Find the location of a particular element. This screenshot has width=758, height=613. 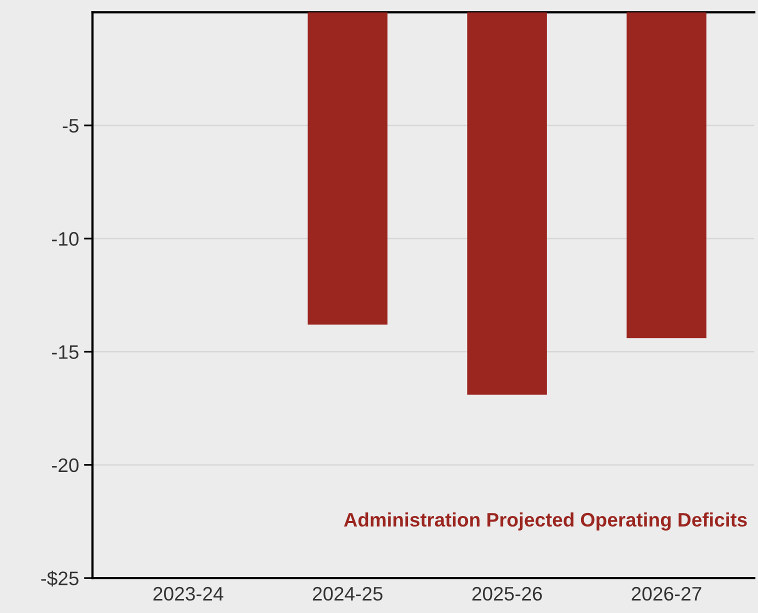

x-tick-label: 2024-25 is located at coordinates (347, 593).